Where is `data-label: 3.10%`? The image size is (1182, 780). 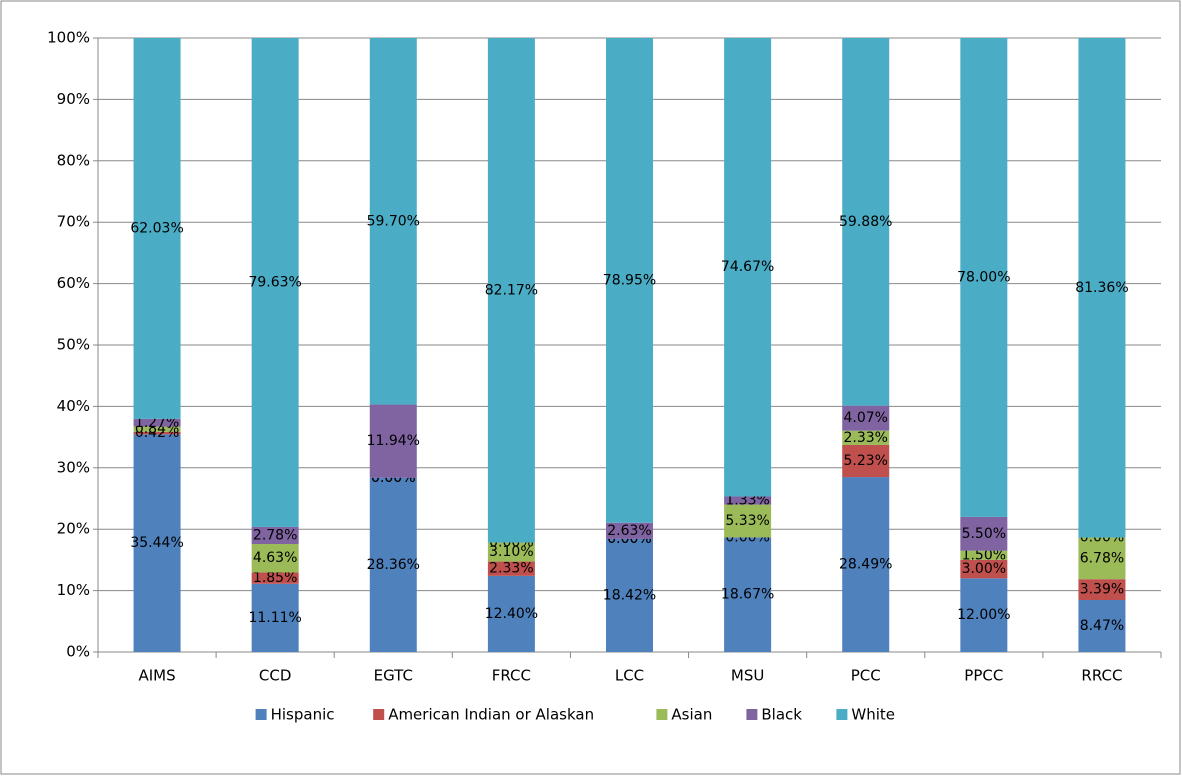
data-label: 3.10% is located at coordinates (511, 552).